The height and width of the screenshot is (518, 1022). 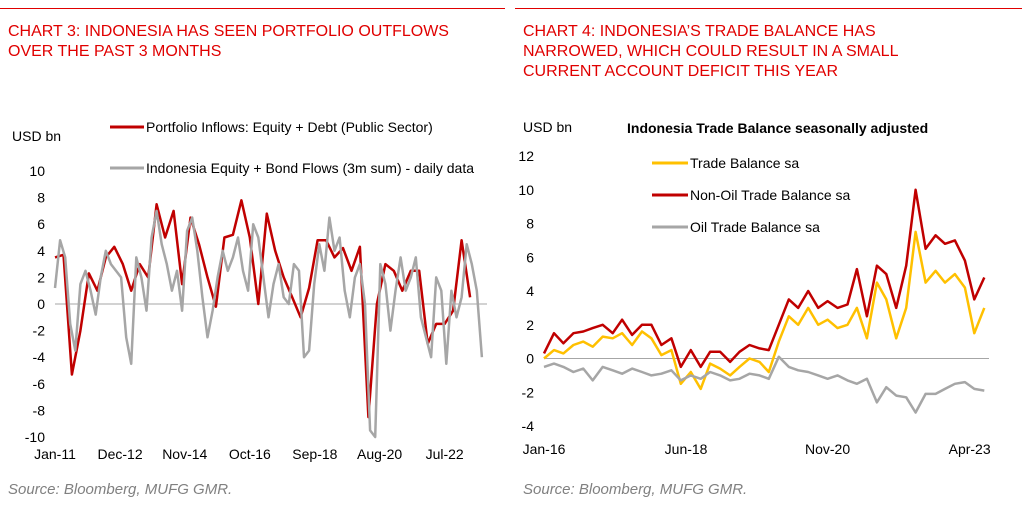 I want to click on x-tick-label: Aug-20, so click(x=379, y=454).